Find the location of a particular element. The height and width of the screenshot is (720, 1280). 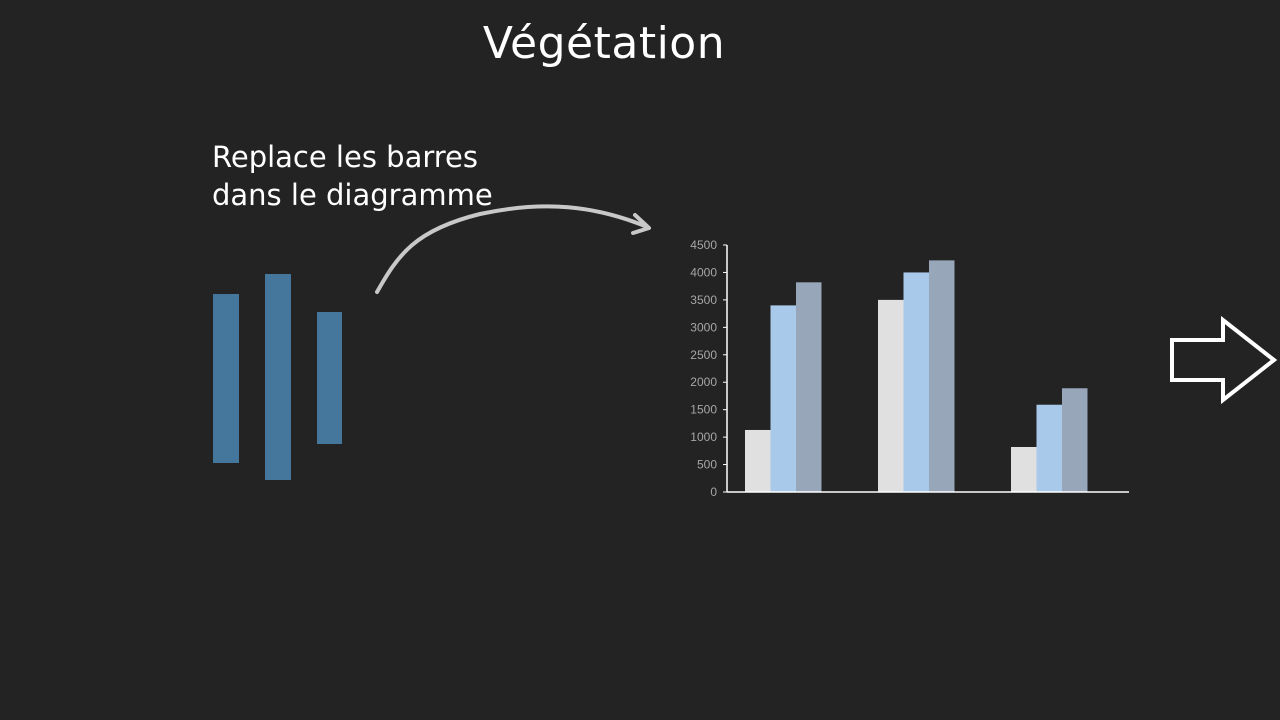

right-arrow-icon is located at coordinates (1223, 361).